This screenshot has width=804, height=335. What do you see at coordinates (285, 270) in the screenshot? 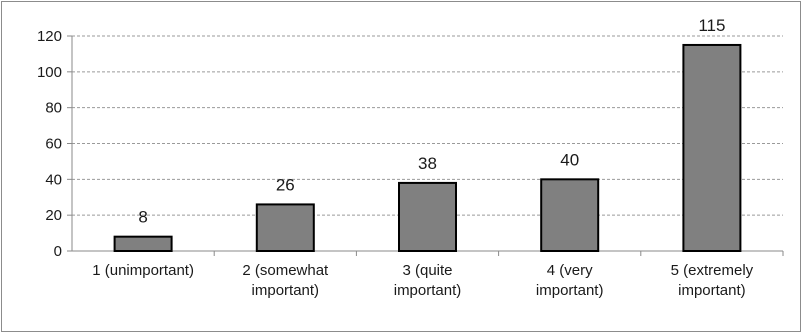
I see `x-tick-label-2-line-1: 2 (somewhat` at bounding box center [285, 270].